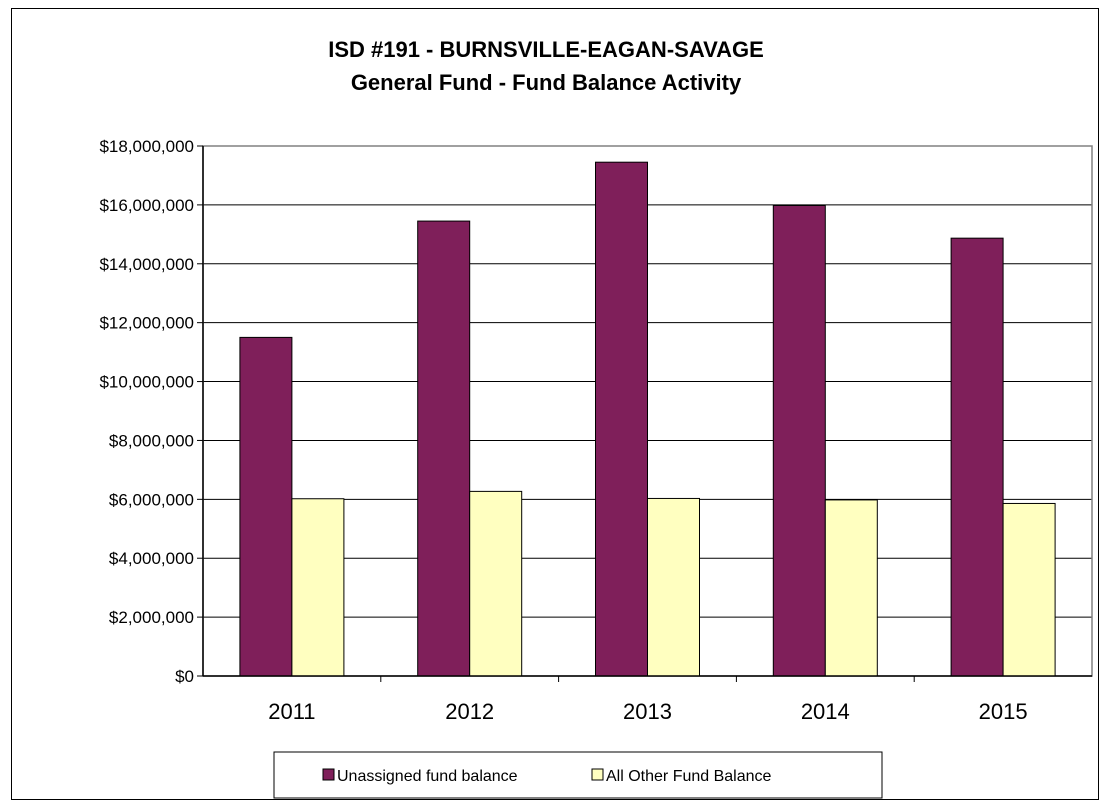 Image resolution: width=1104 pixels, height=805 pixels. I want to click on bar-all-other-2013, so click(673, 587).